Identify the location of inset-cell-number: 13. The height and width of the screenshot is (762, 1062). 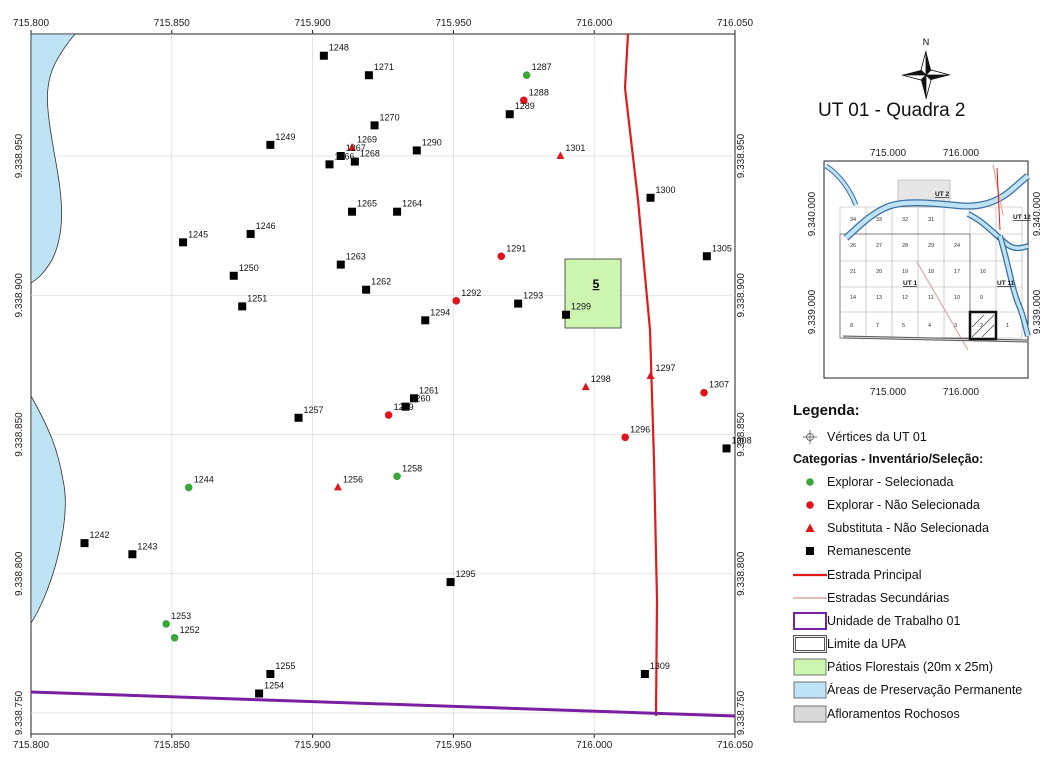
(879, 298).